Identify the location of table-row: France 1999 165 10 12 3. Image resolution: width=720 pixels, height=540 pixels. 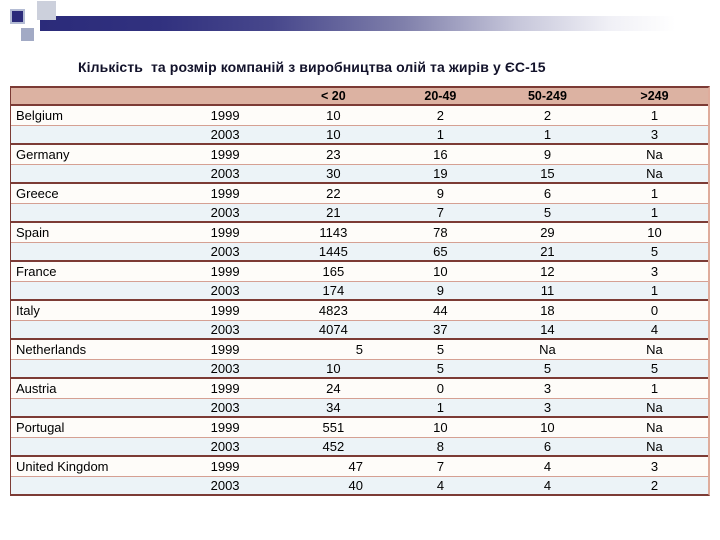
(359, 272).